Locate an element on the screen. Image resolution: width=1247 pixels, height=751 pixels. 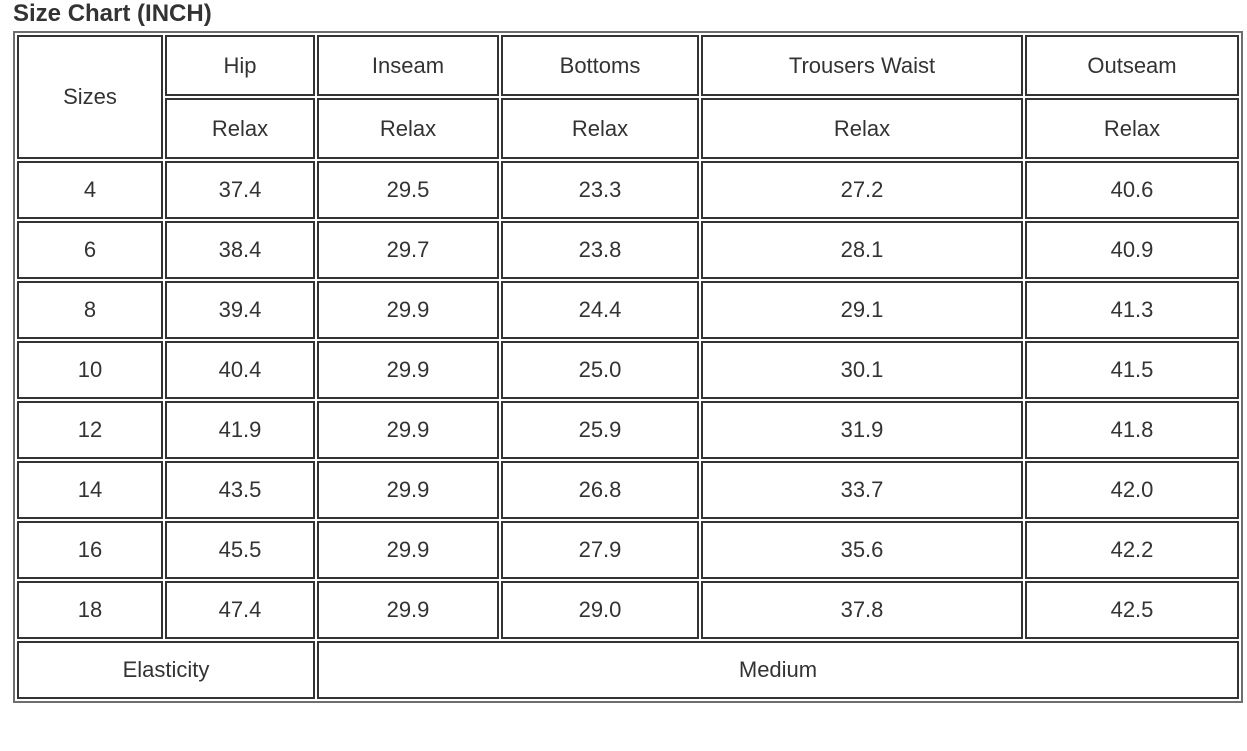
trousers-waist-cell: 30.1 is located at coordinates (862, 370).